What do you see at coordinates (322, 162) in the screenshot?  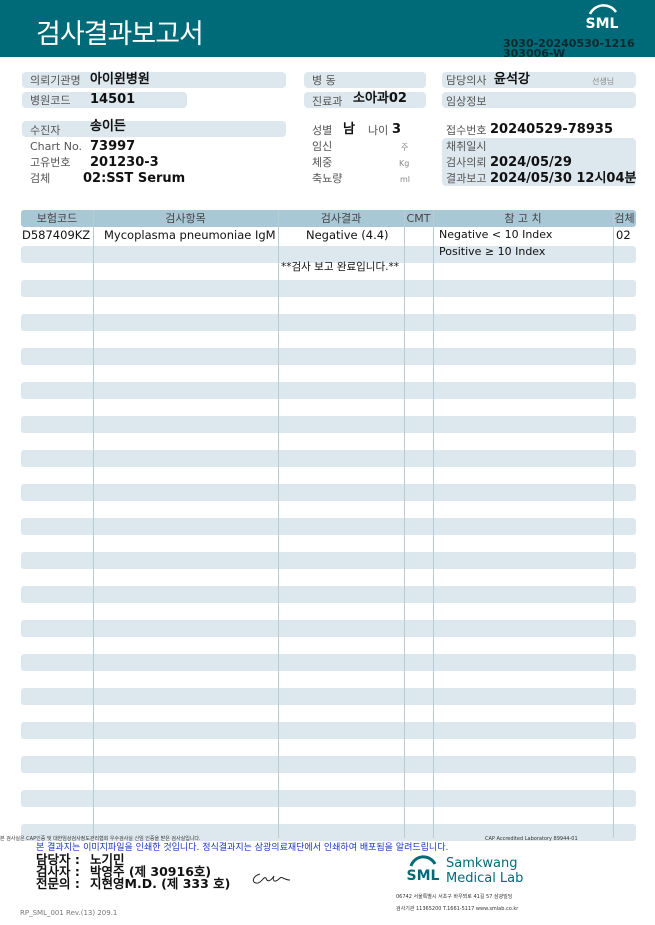 I see `label-weight: 체중` at bounding box center [322, 162].